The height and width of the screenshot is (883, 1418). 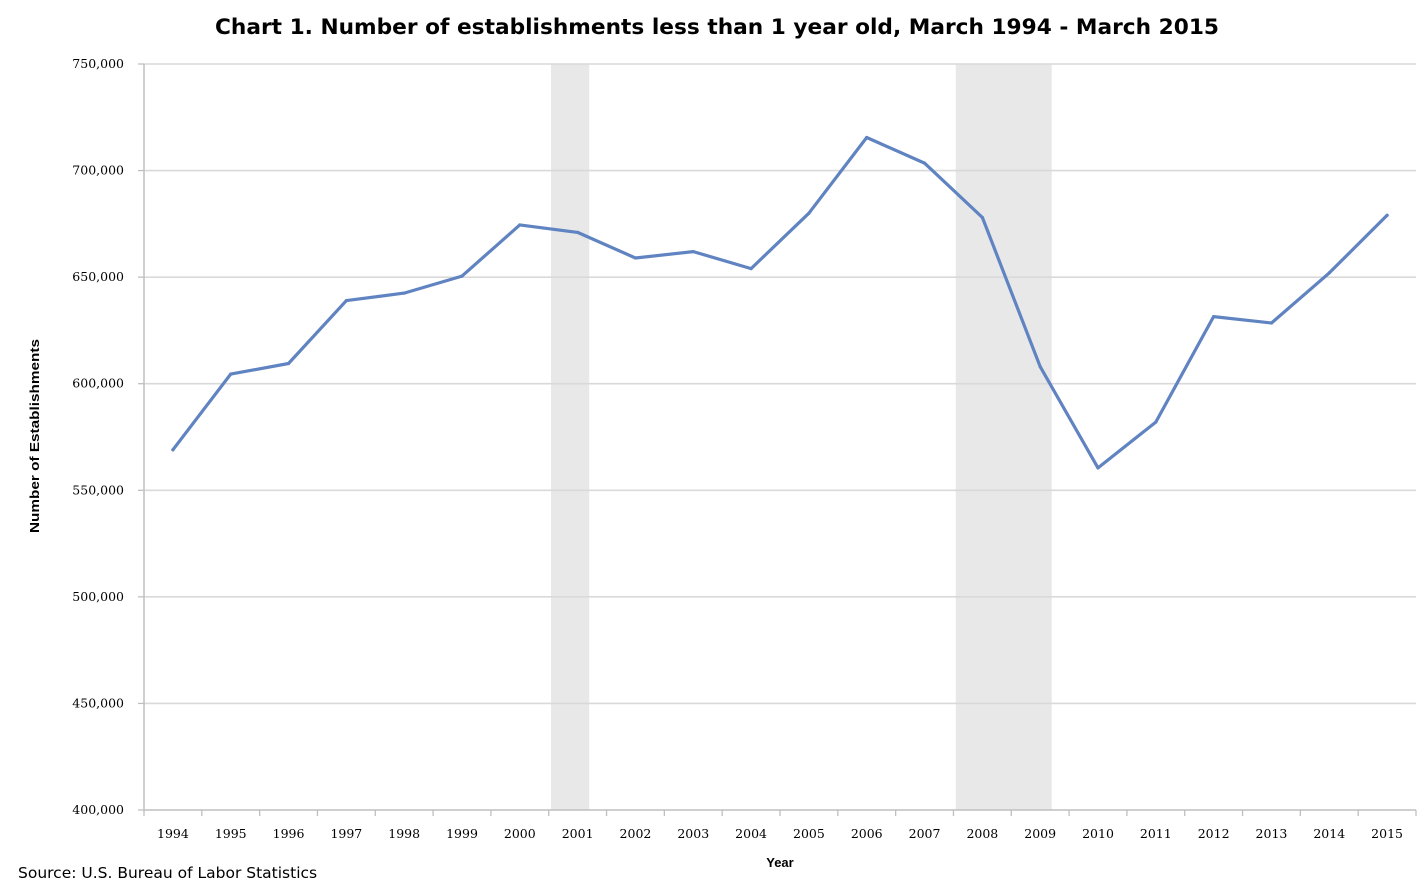 What do you see at coordinates (1098, 833) in the screenshot?
I see `x-tick-label: 2010` at bounding box center [1098, 833].